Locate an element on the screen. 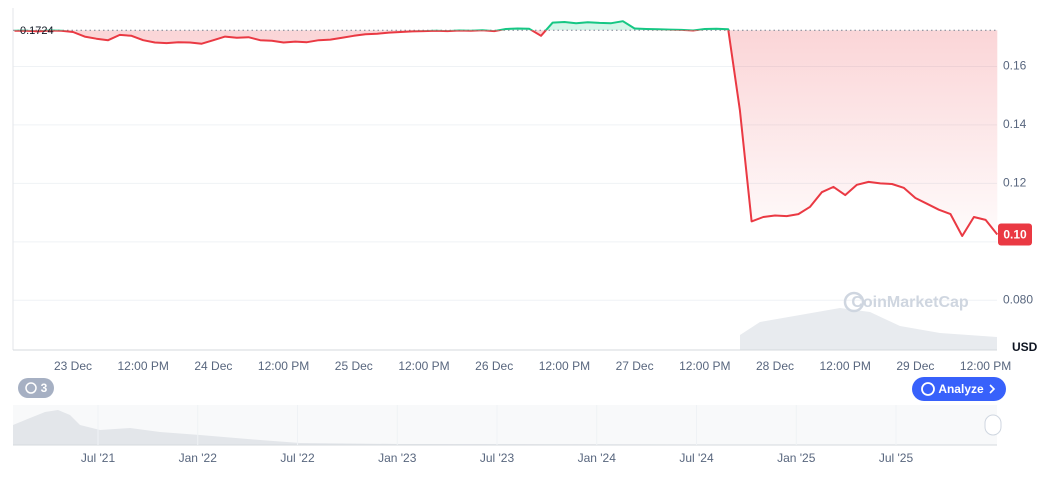 This screenshot has width=1053, height=480. x-tick-label: 29 Dec is located at coordinates (915, 366).